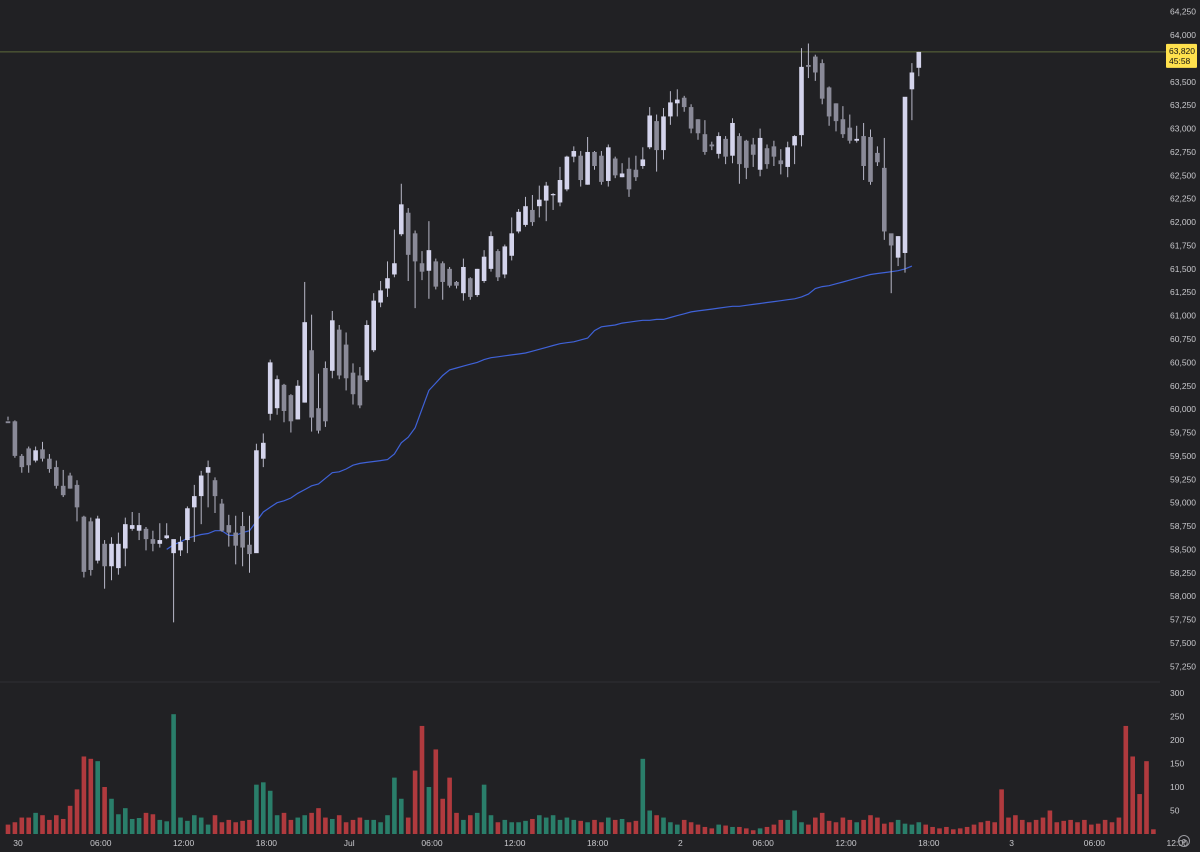 This screenshot has width=1200, height=852. Describe the element at coordinates (1177, 751) in the screenshot. I see `volume-axis: 50 100 150 200 250 300` at that location.